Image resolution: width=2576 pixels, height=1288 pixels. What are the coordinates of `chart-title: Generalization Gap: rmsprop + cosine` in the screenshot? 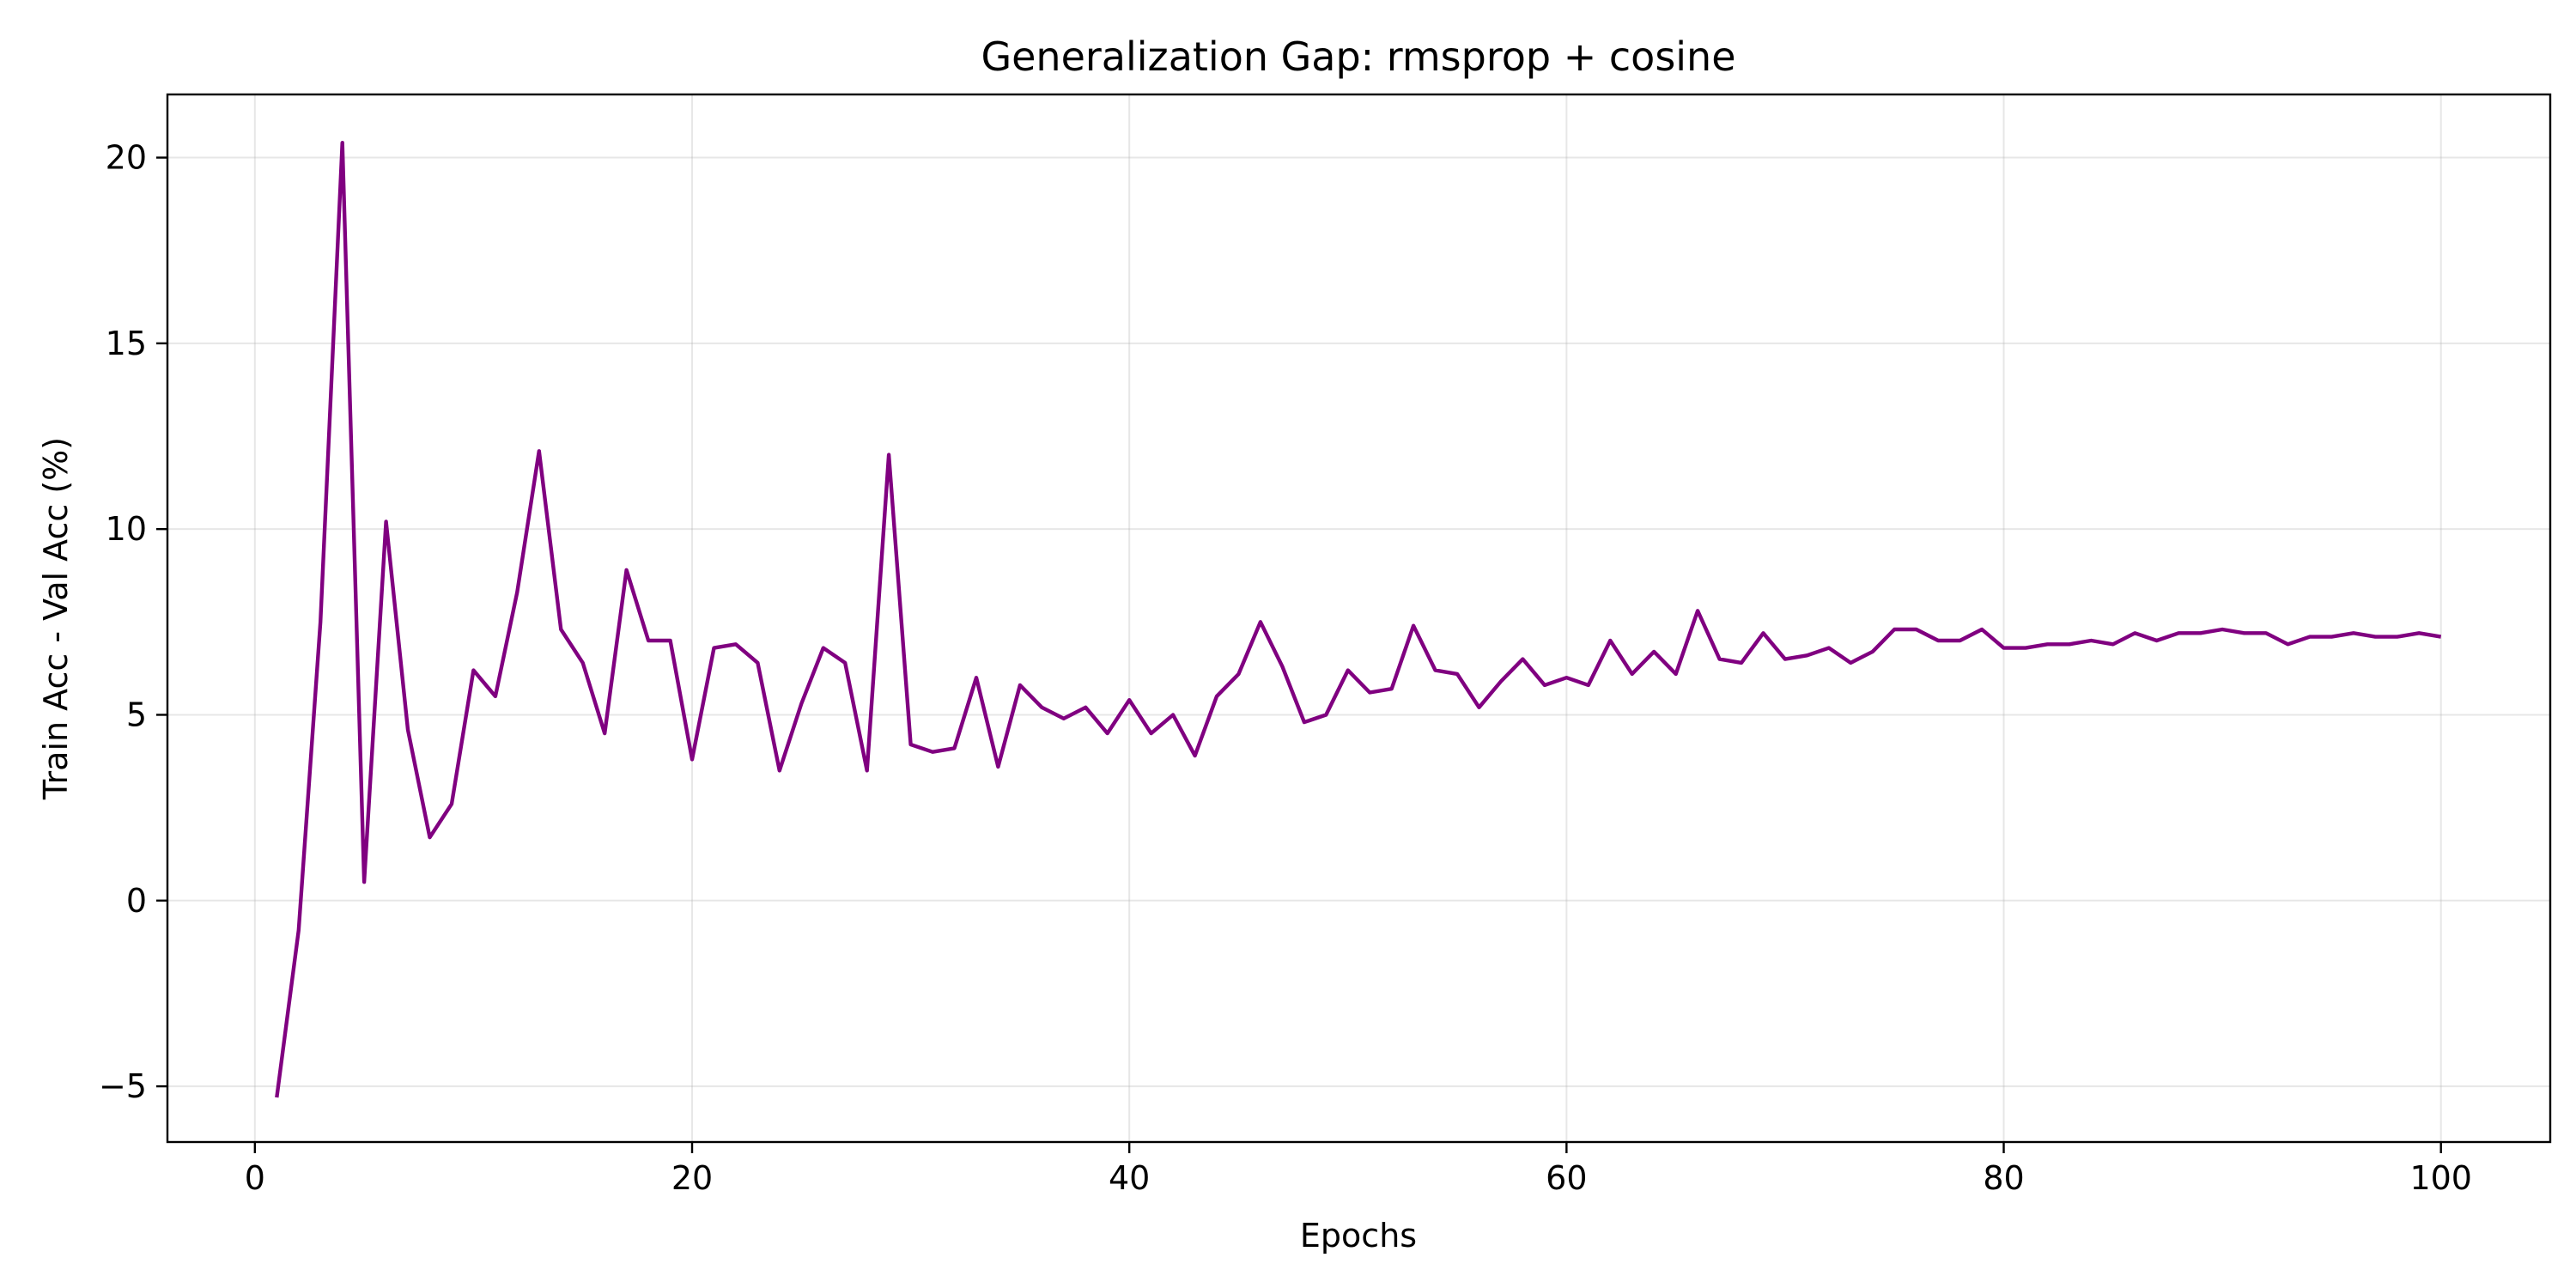 It's located at (1358, 56).